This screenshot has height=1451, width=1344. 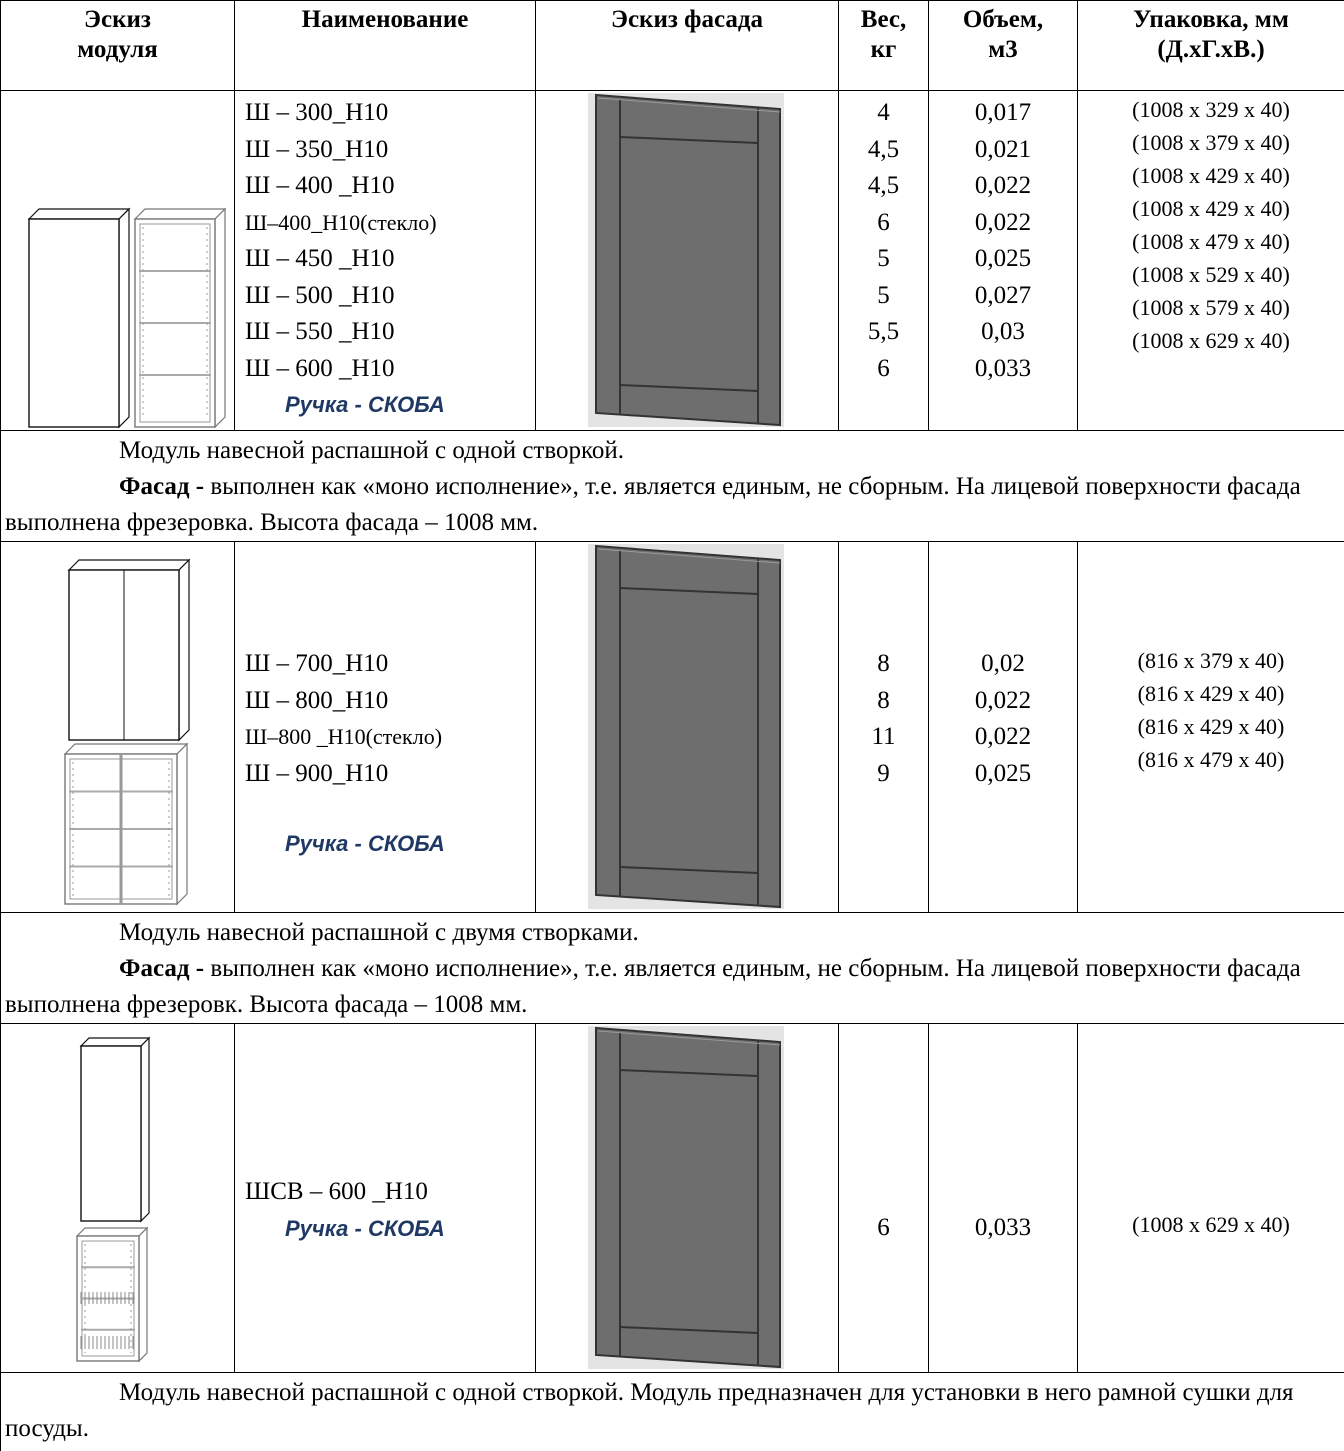 I want to click on header-cell: Эскиз модуля, so click(x=117, y=45).